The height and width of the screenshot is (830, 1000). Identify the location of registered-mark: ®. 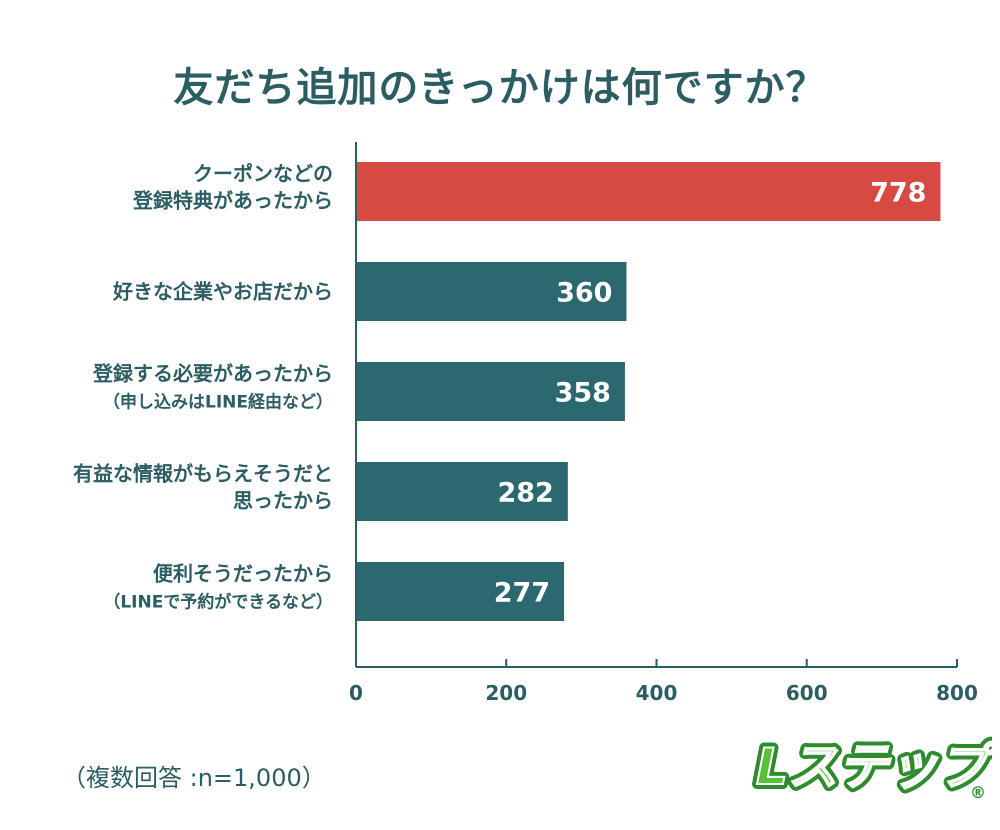
(978, 792).